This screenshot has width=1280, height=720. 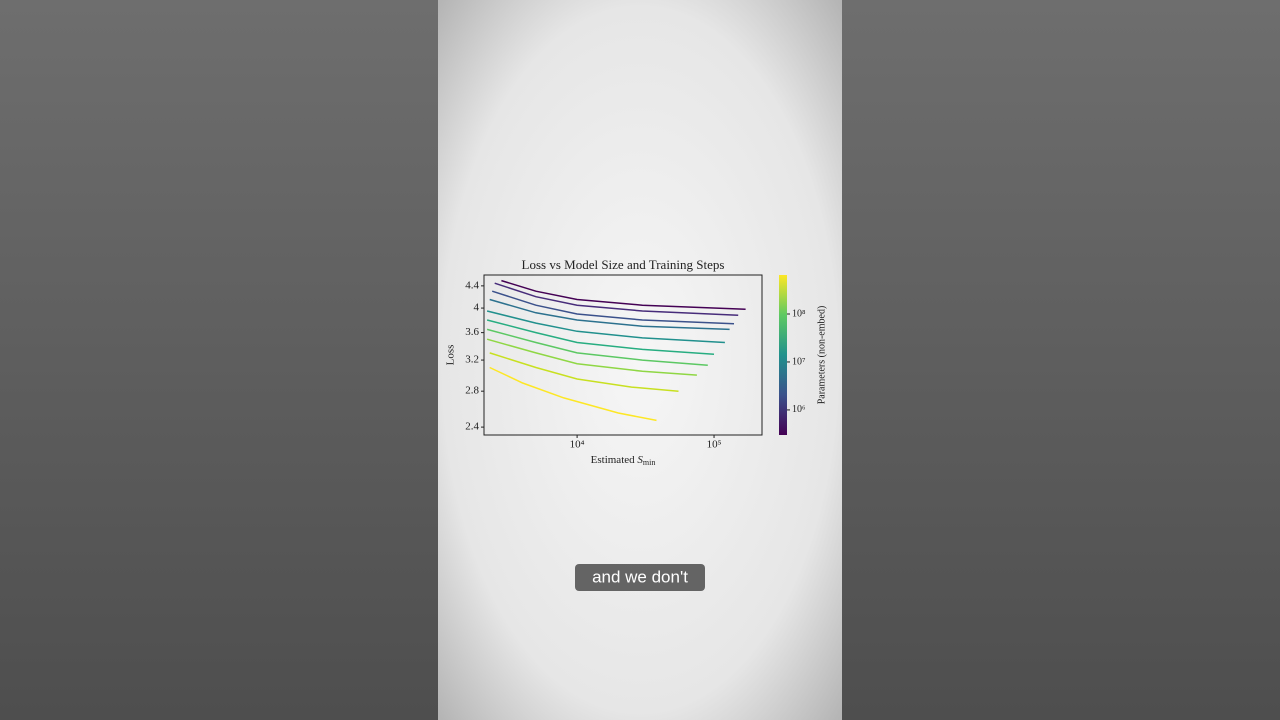 What do you see at coordinates (614, 460) in the screenshot?
I see `x-label-text: Estimated` at bounding box center [614, 460].